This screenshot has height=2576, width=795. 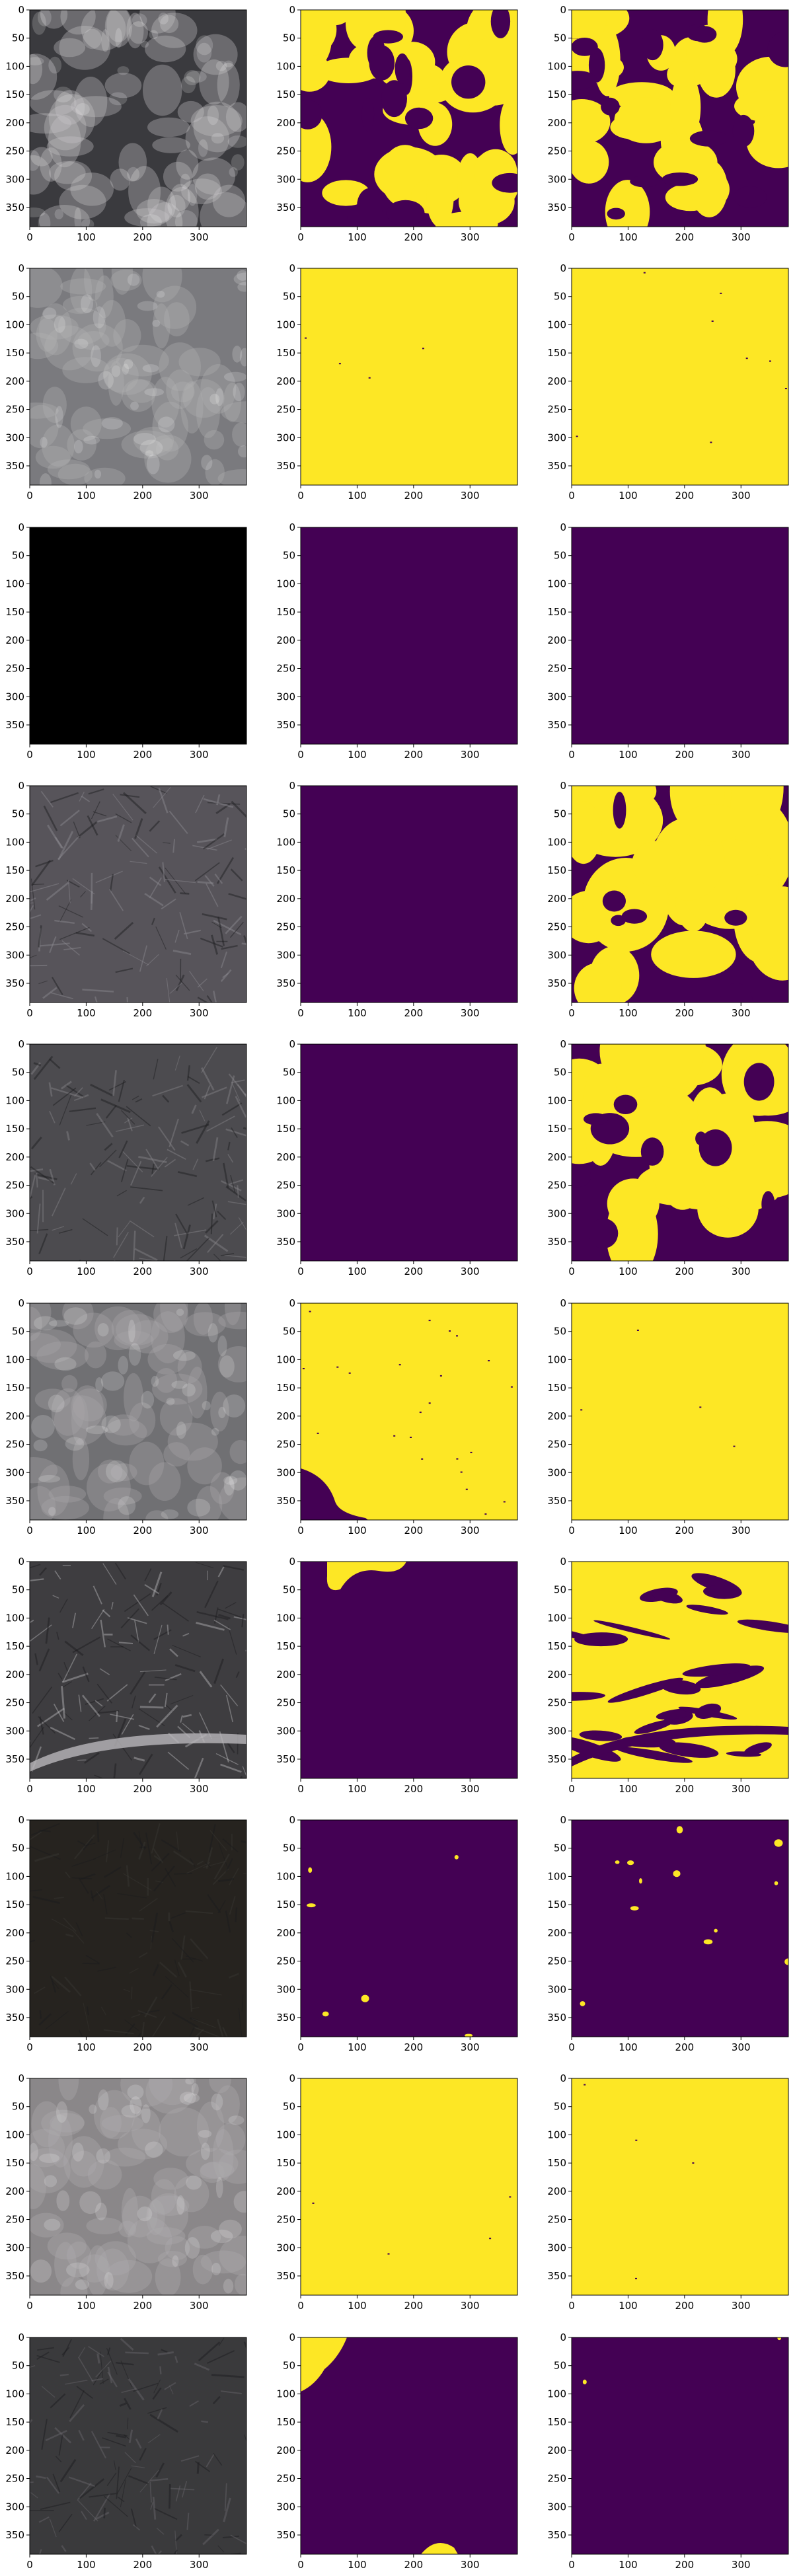 What do you see at coordinates (126, 900) in the screenshot?
I see `input-image-panel-row-4: 0 100 200 300 0 50 100 150 200 250 300 350` at bounding box center [126, 900].